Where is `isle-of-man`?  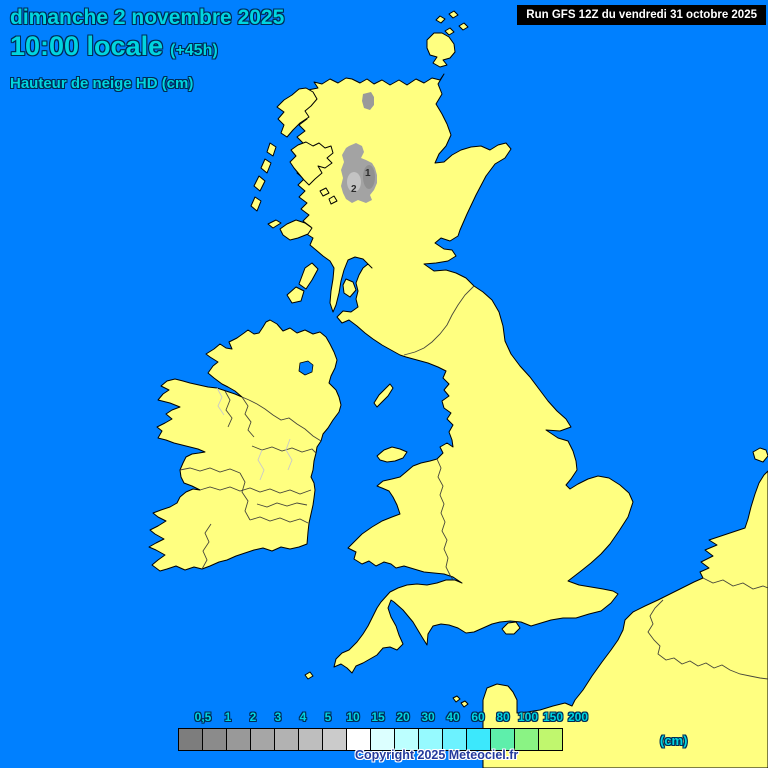
isle-of-man is located at coordinates (383, 395).